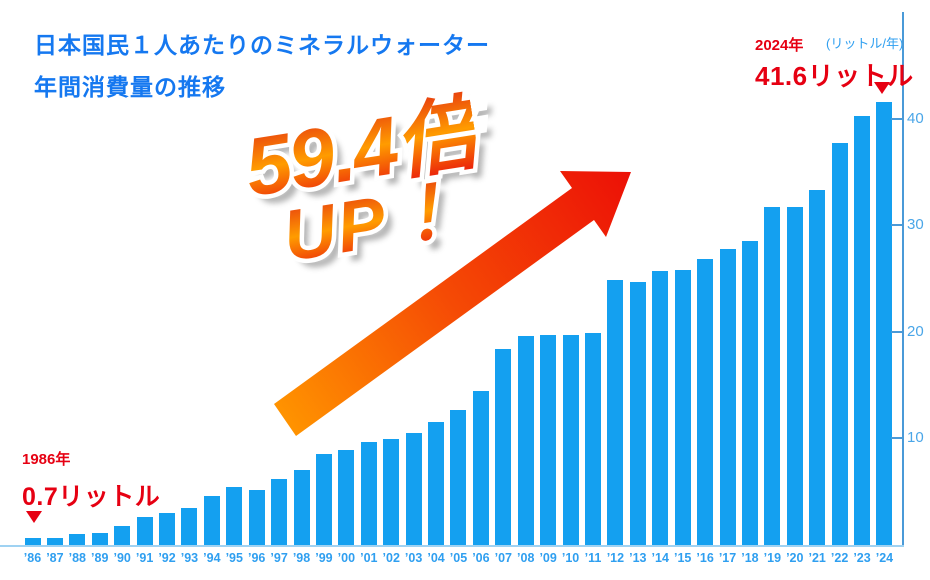  What do you see at coordinates (391, 558) in the screenshot?
I see `x-tick-label: ’02` at bounding box center [391, 558].